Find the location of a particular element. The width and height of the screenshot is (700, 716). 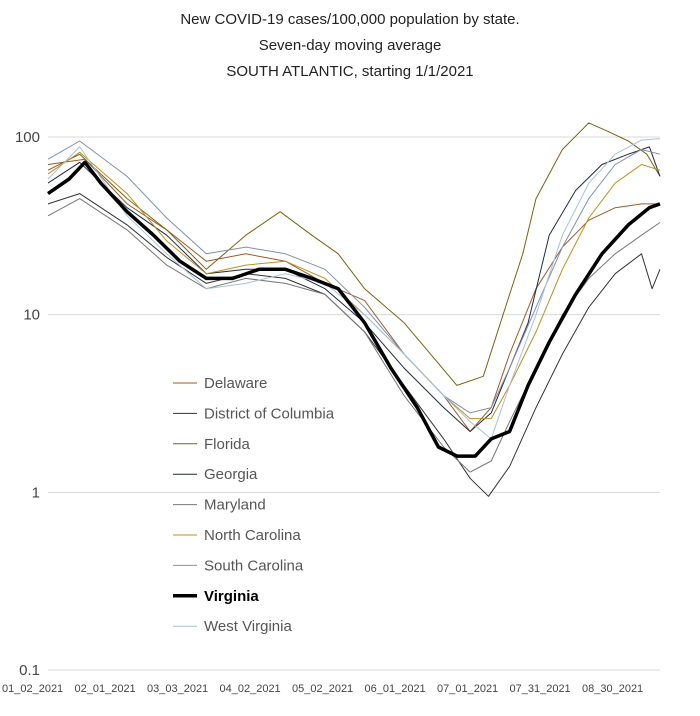

y-tick-label: 10 is located at coordinates (31, 315).